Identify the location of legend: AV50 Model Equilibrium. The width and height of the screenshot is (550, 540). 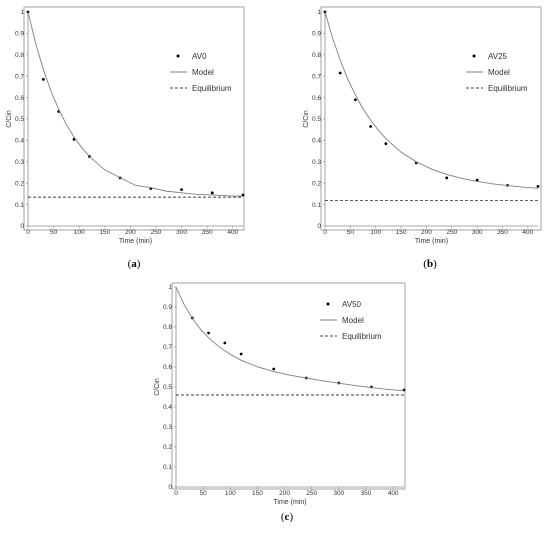
(351, 320).